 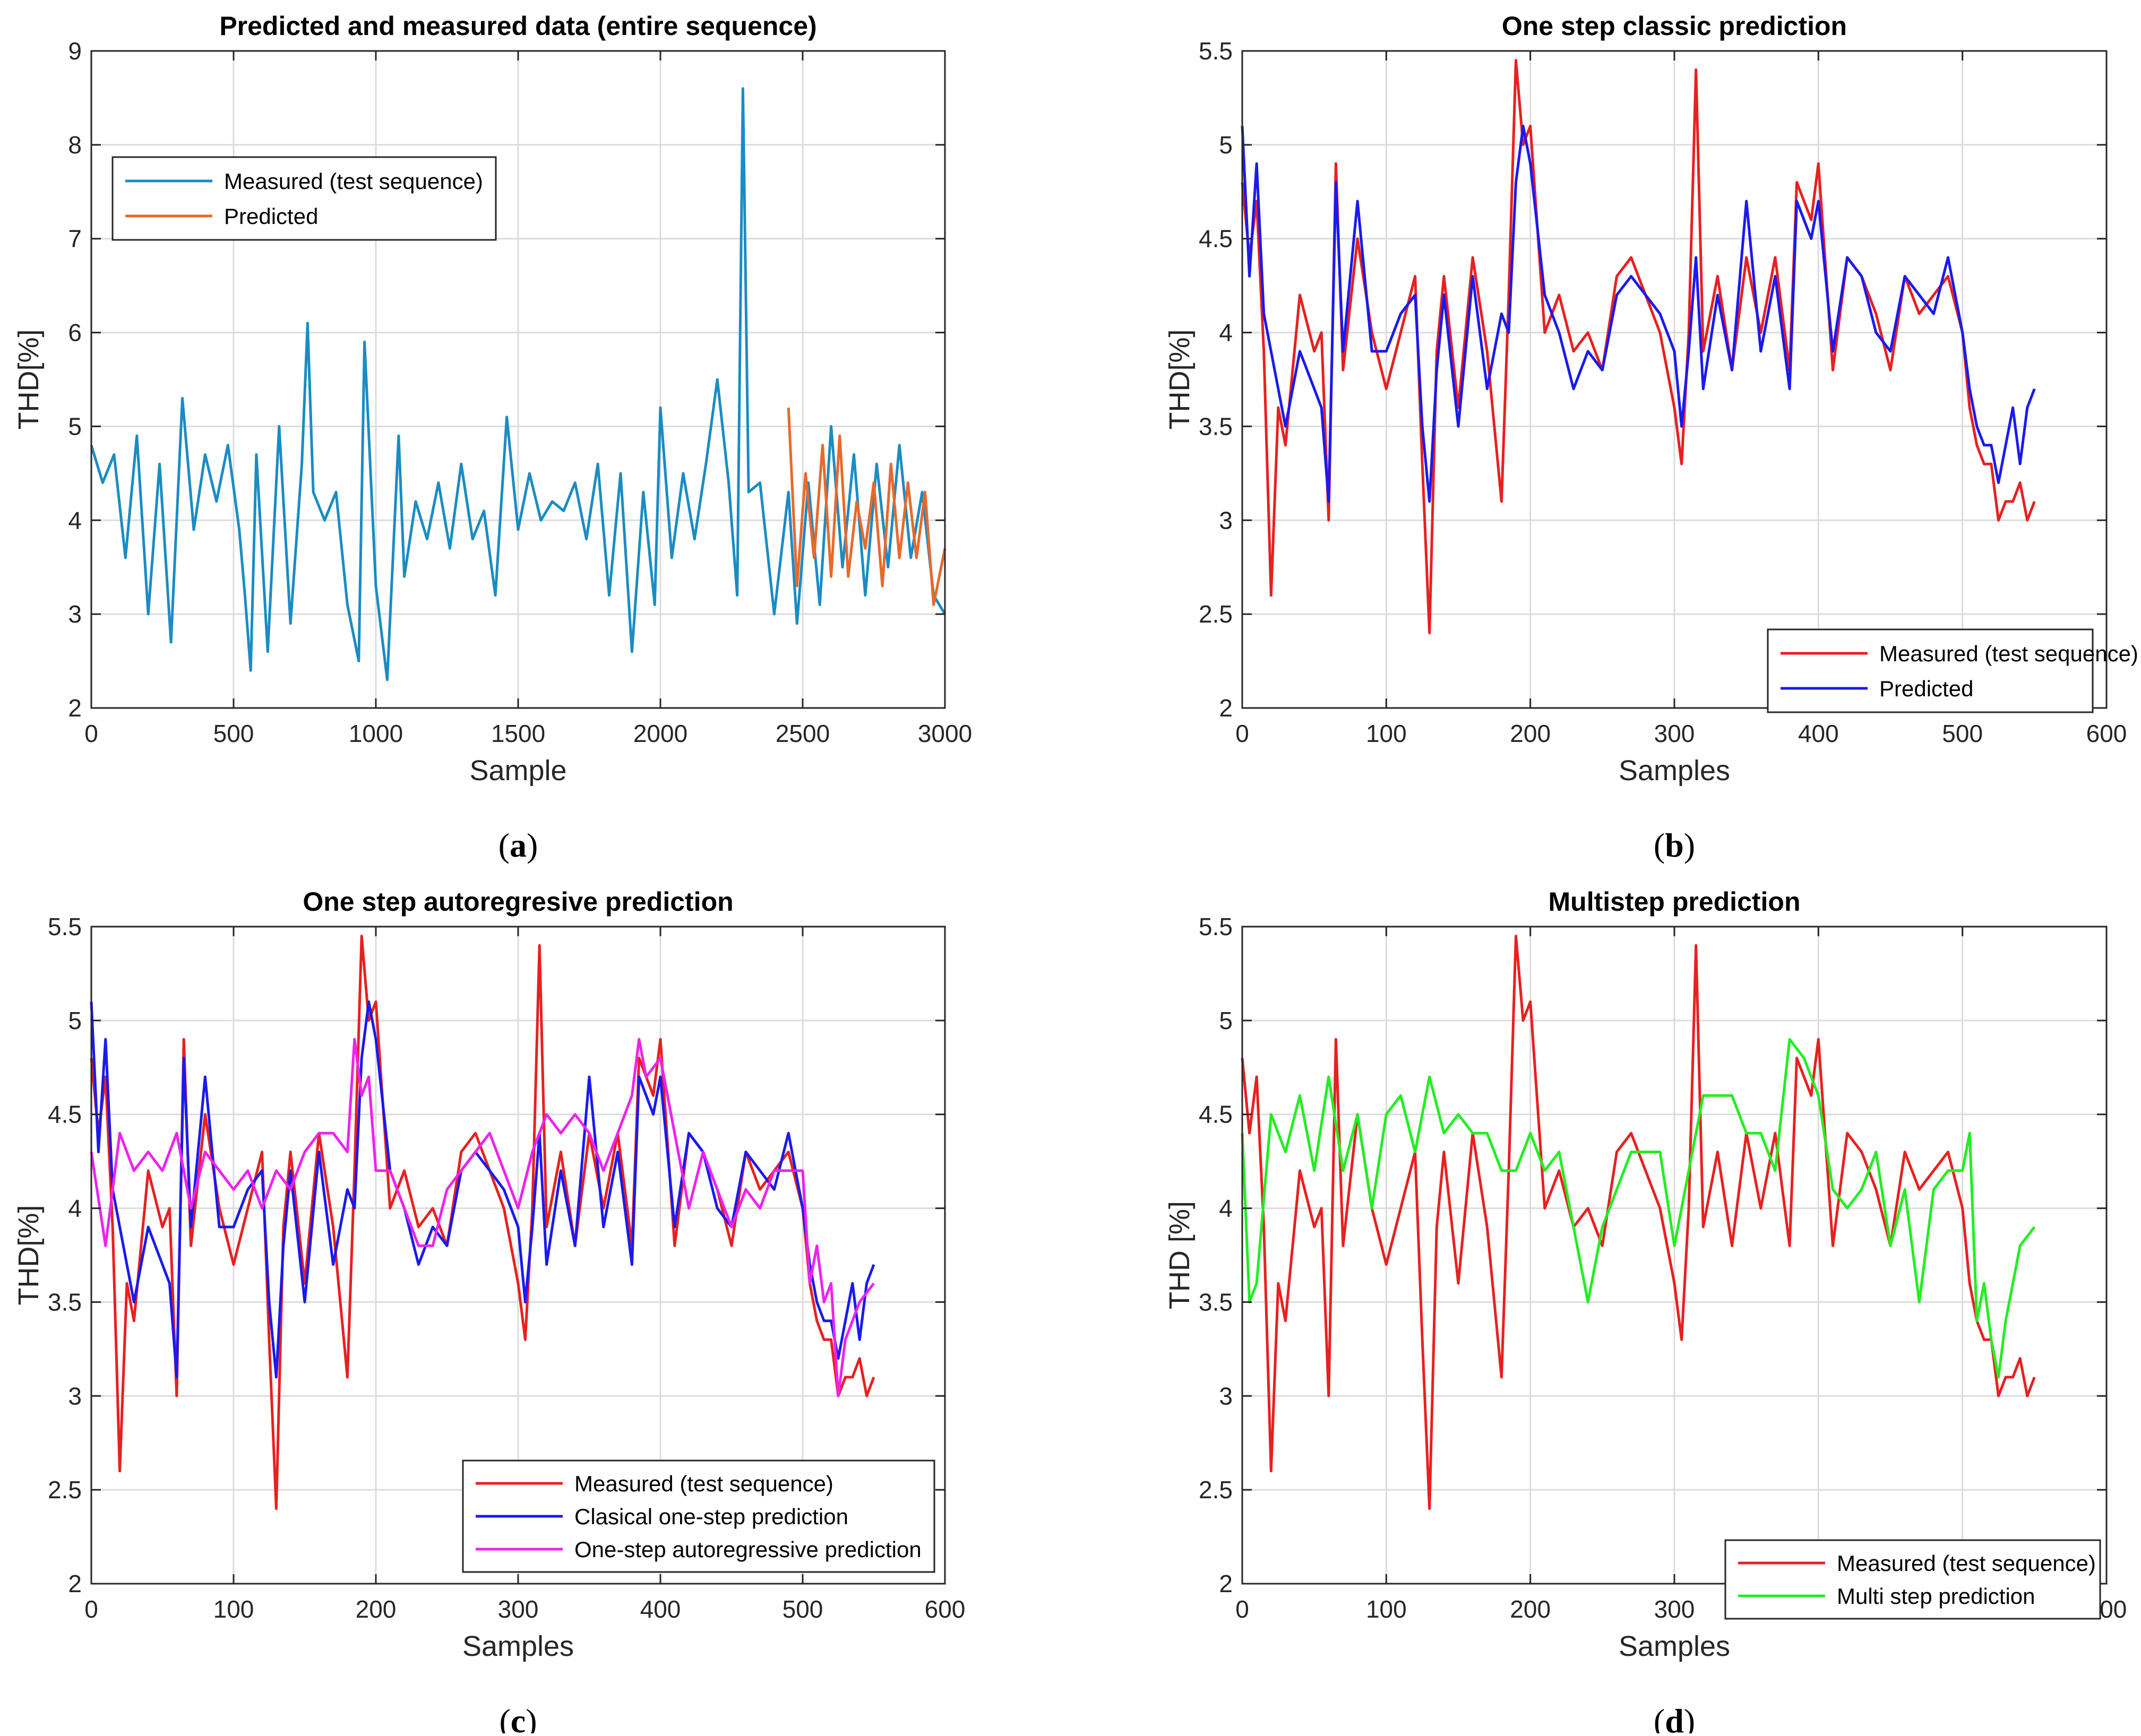 I want to click on caption: (d), so click(x=1674, y=1717).